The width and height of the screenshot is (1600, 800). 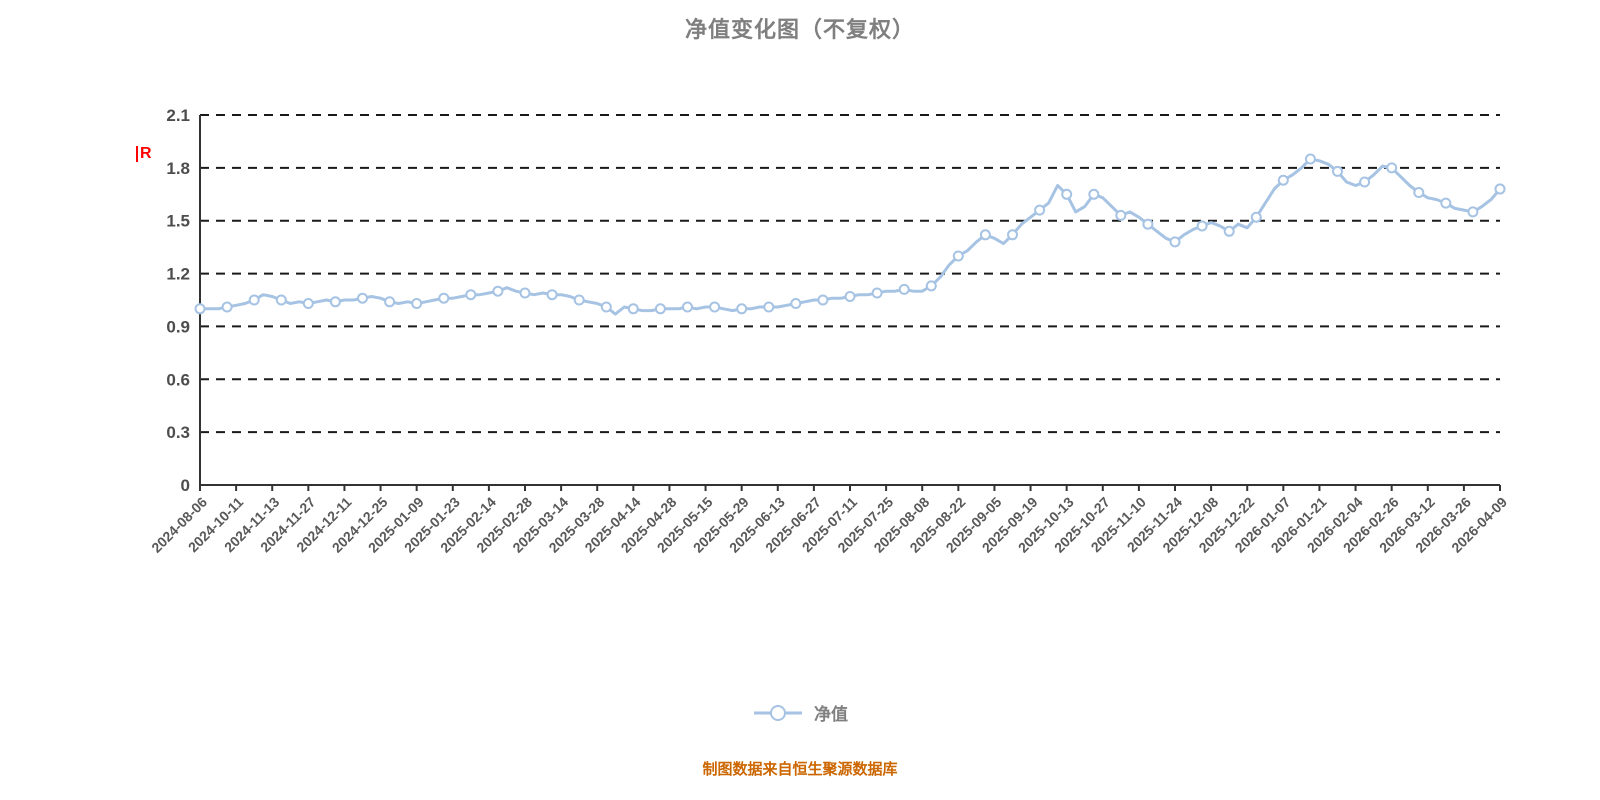 I want to click on r-flag-annotation: R, so click(x=144, y=154).